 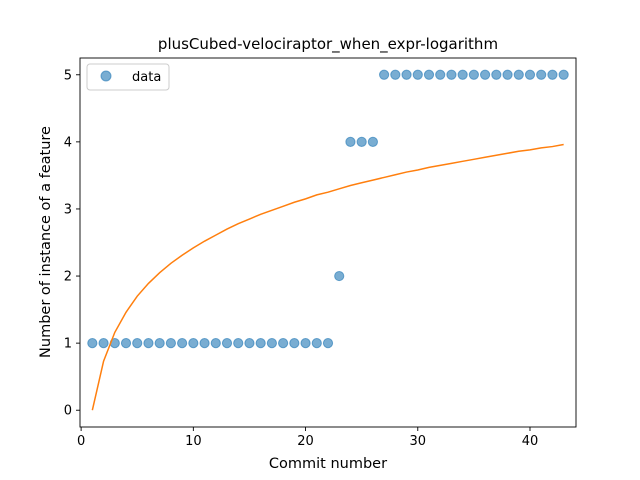 I want to click on y-tick-label: 3, so click(x=68, y=209).